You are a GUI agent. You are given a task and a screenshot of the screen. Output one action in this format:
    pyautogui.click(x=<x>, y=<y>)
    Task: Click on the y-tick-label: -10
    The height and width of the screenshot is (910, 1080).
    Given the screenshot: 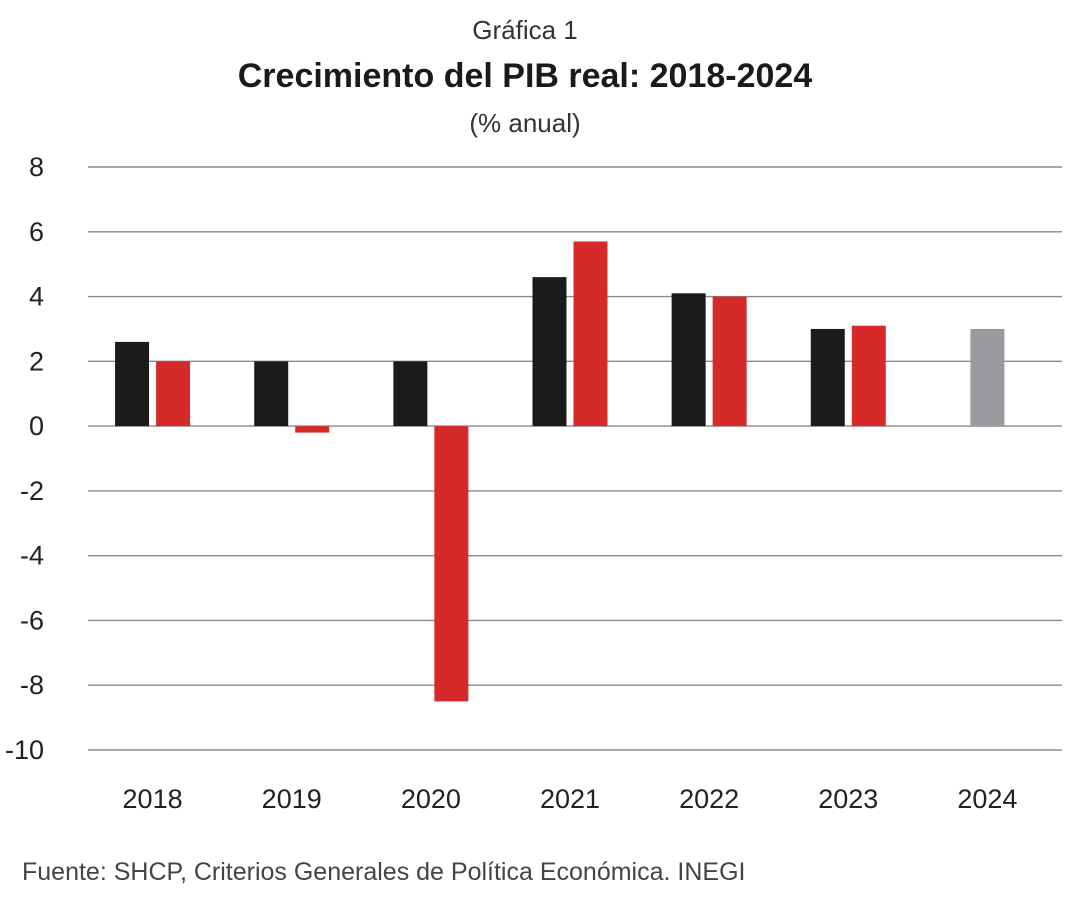 What is the action you would take?
    pyautogui.click(x=24, y=750)
    